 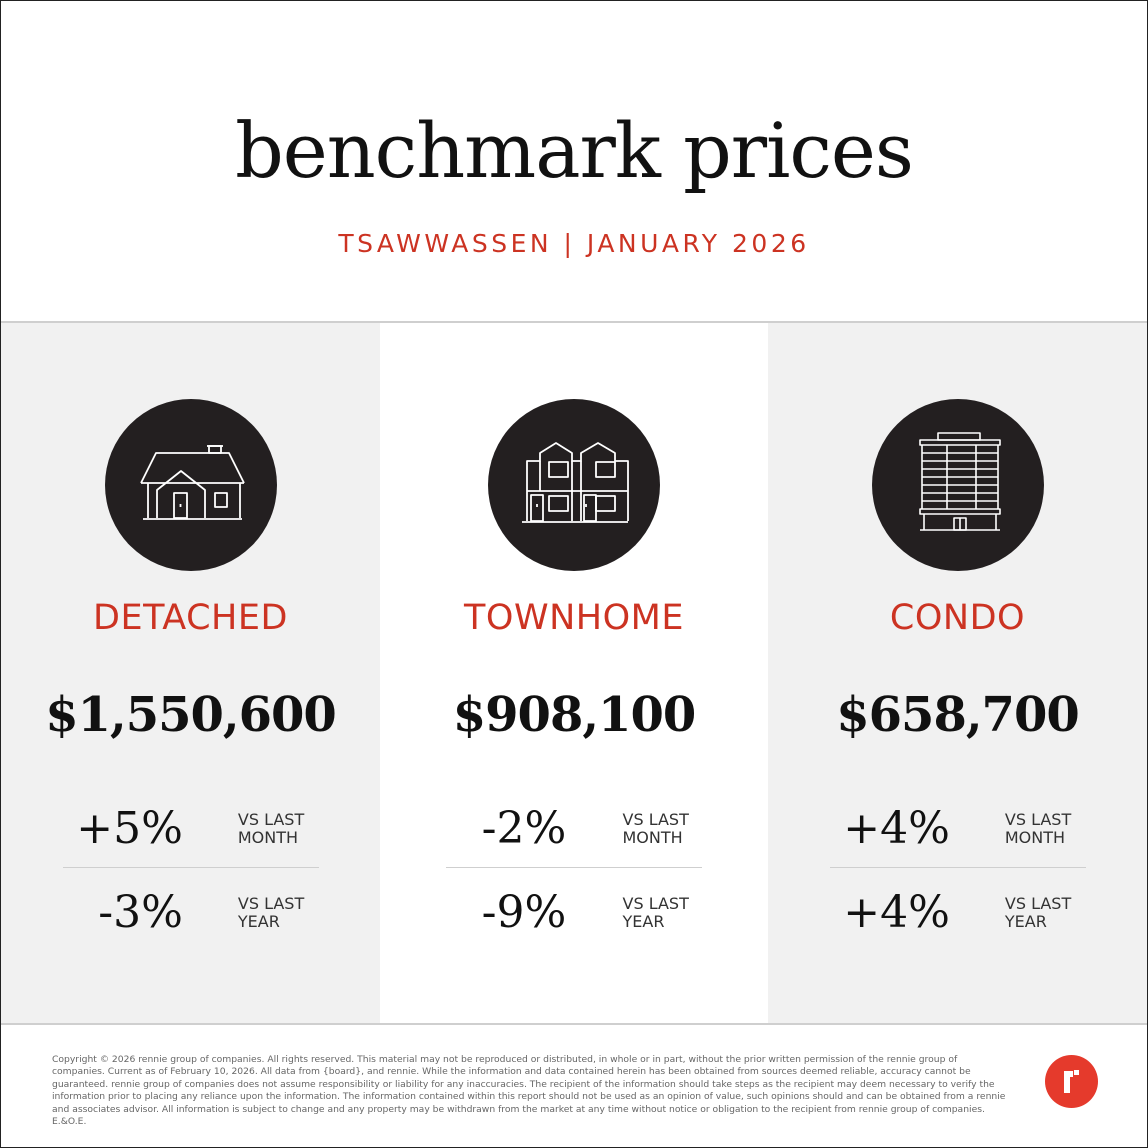 What do you see at coordinates (574, 829) in the screenshot?
I see `month-change: -2% VS LAST MONTH` at bounding box center [574, 829].